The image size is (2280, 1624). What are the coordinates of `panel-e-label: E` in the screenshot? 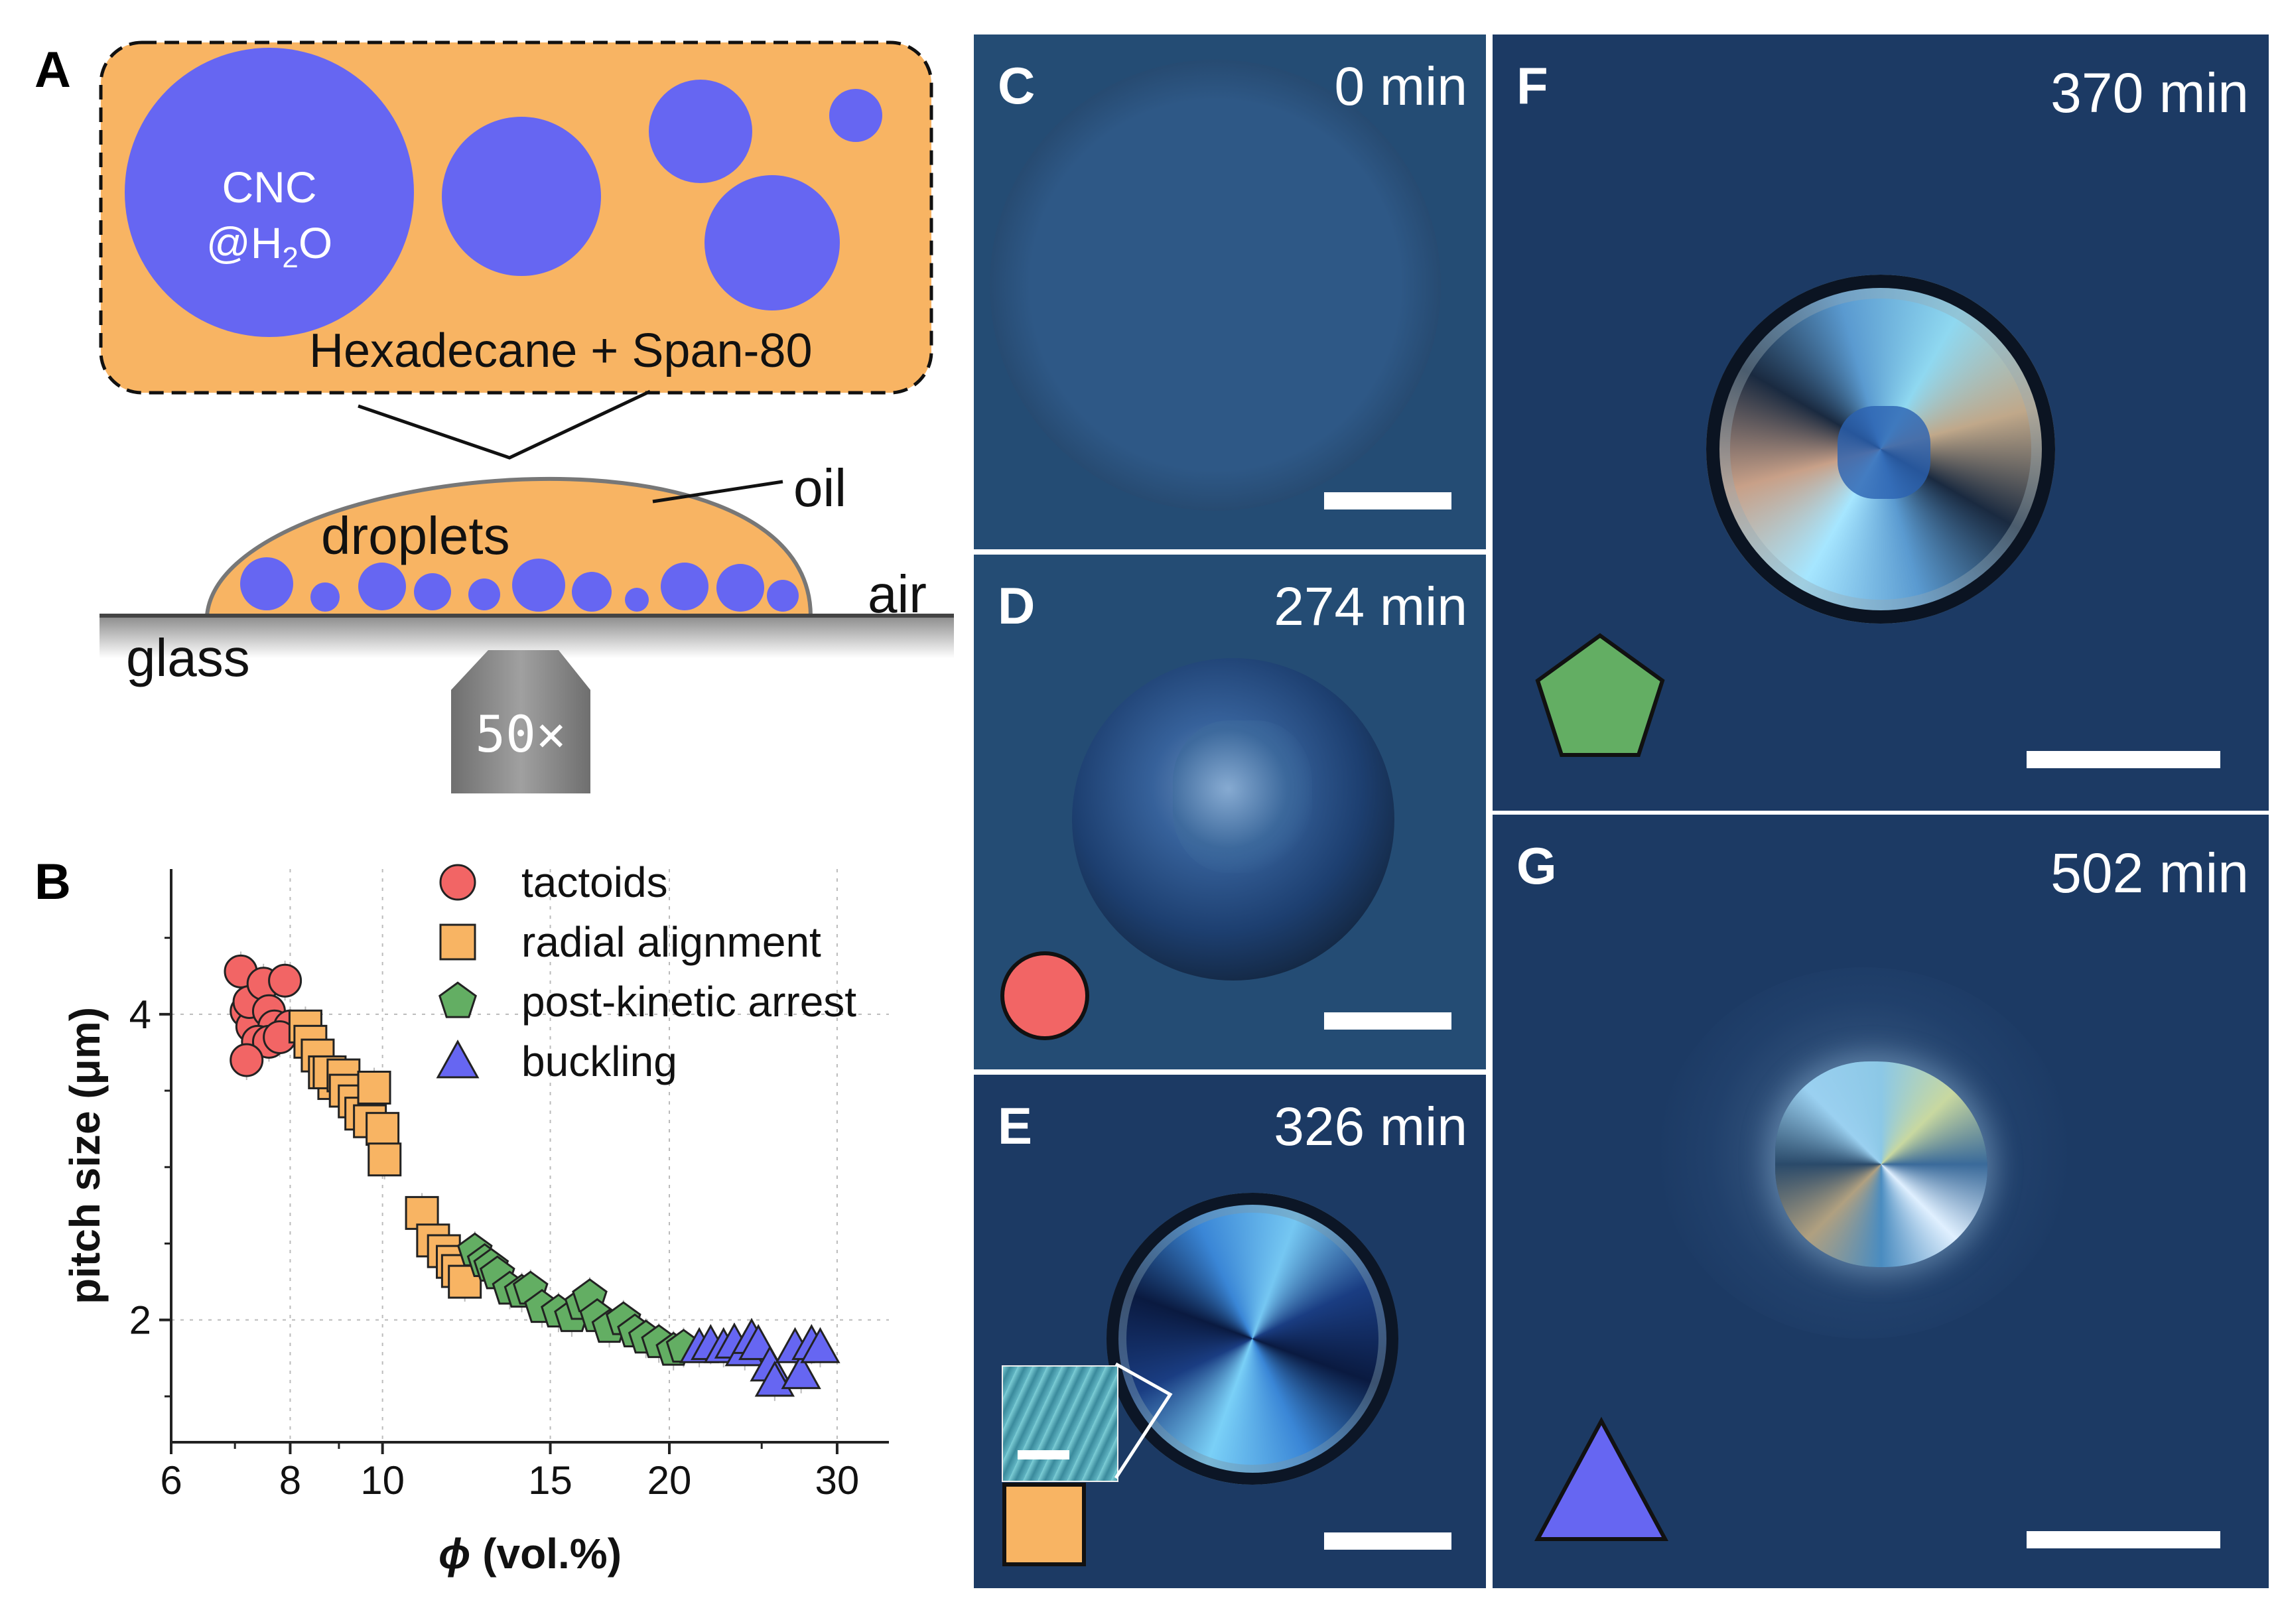 It's located at (1015, 1126).